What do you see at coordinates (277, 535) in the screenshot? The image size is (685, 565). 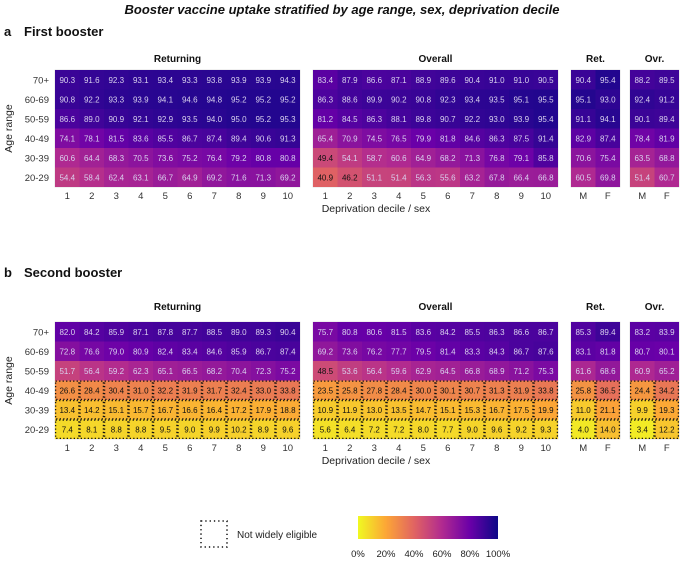 I see `not-eligible-legend-label: Not widely eligible` at bounding box center [277, 535].